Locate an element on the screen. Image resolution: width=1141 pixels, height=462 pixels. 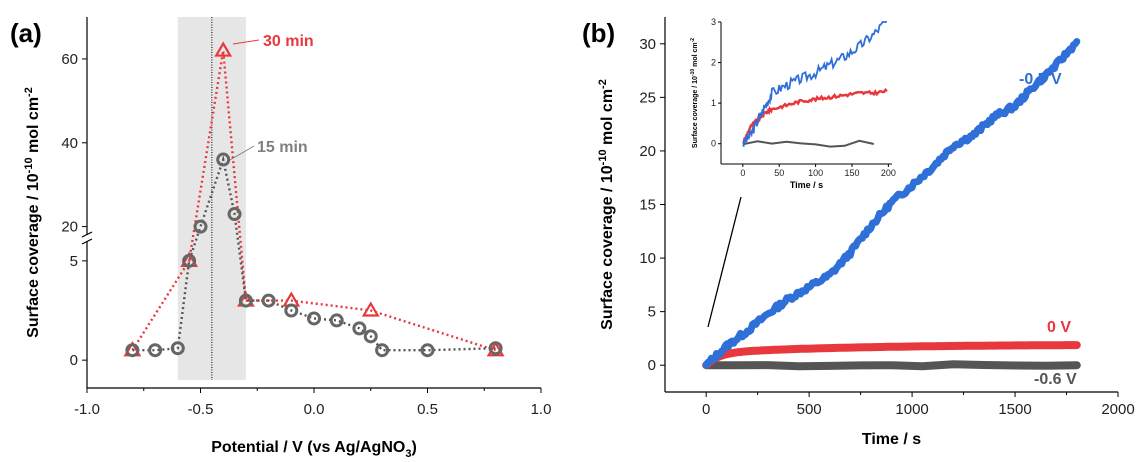
inset-y-tick-label: 0 is located at coordinates (713, 144).